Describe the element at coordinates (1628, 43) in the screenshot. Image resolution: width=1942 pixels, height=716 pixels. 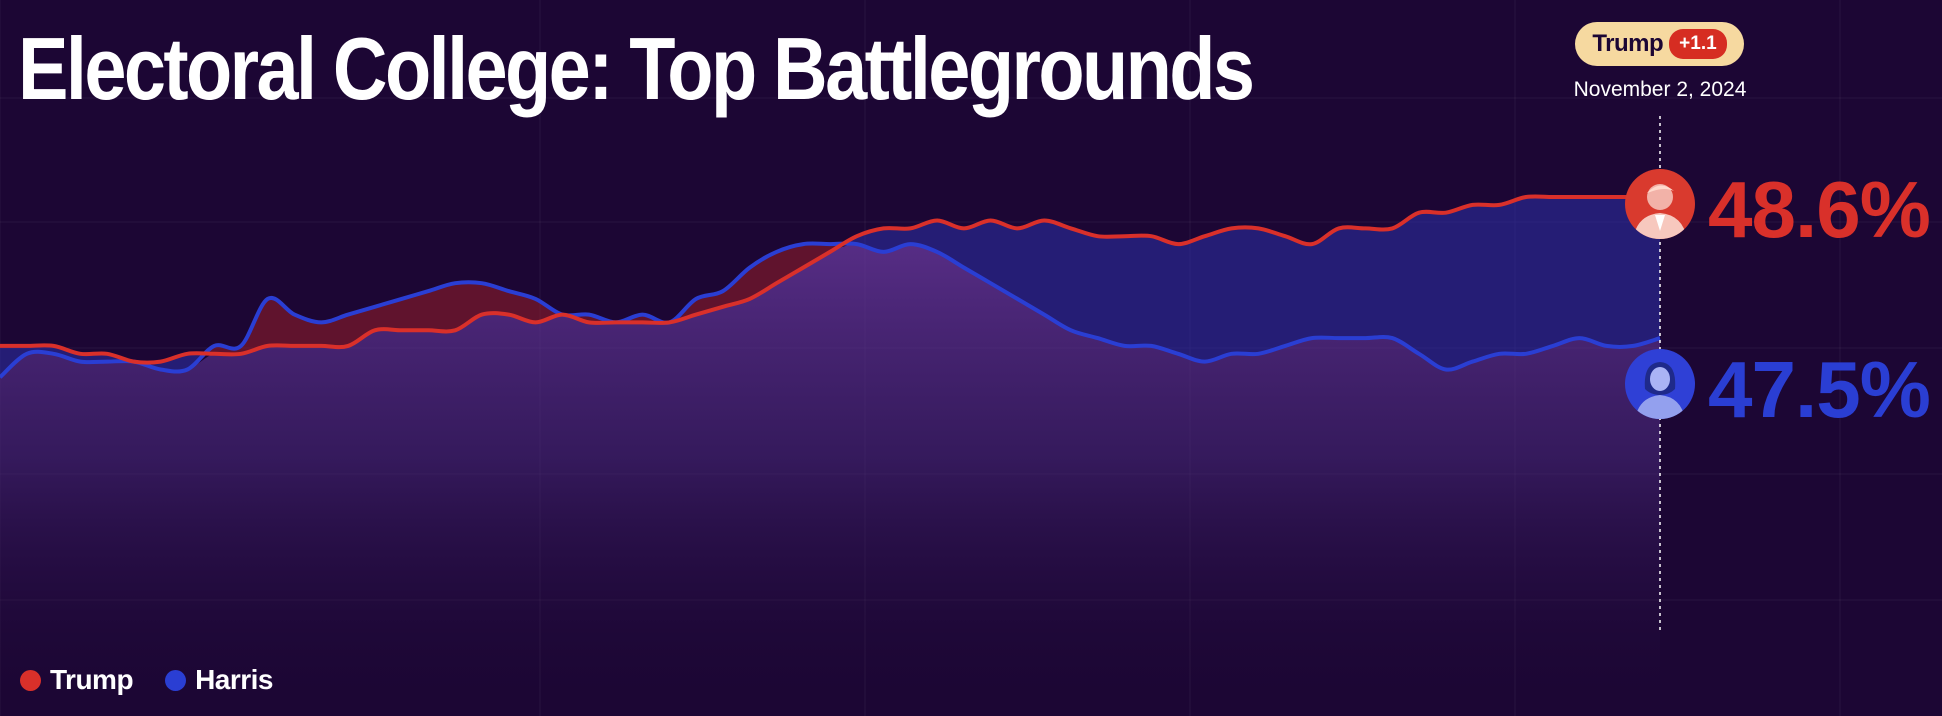
I see `leader-badge-name: Trump` at that location.